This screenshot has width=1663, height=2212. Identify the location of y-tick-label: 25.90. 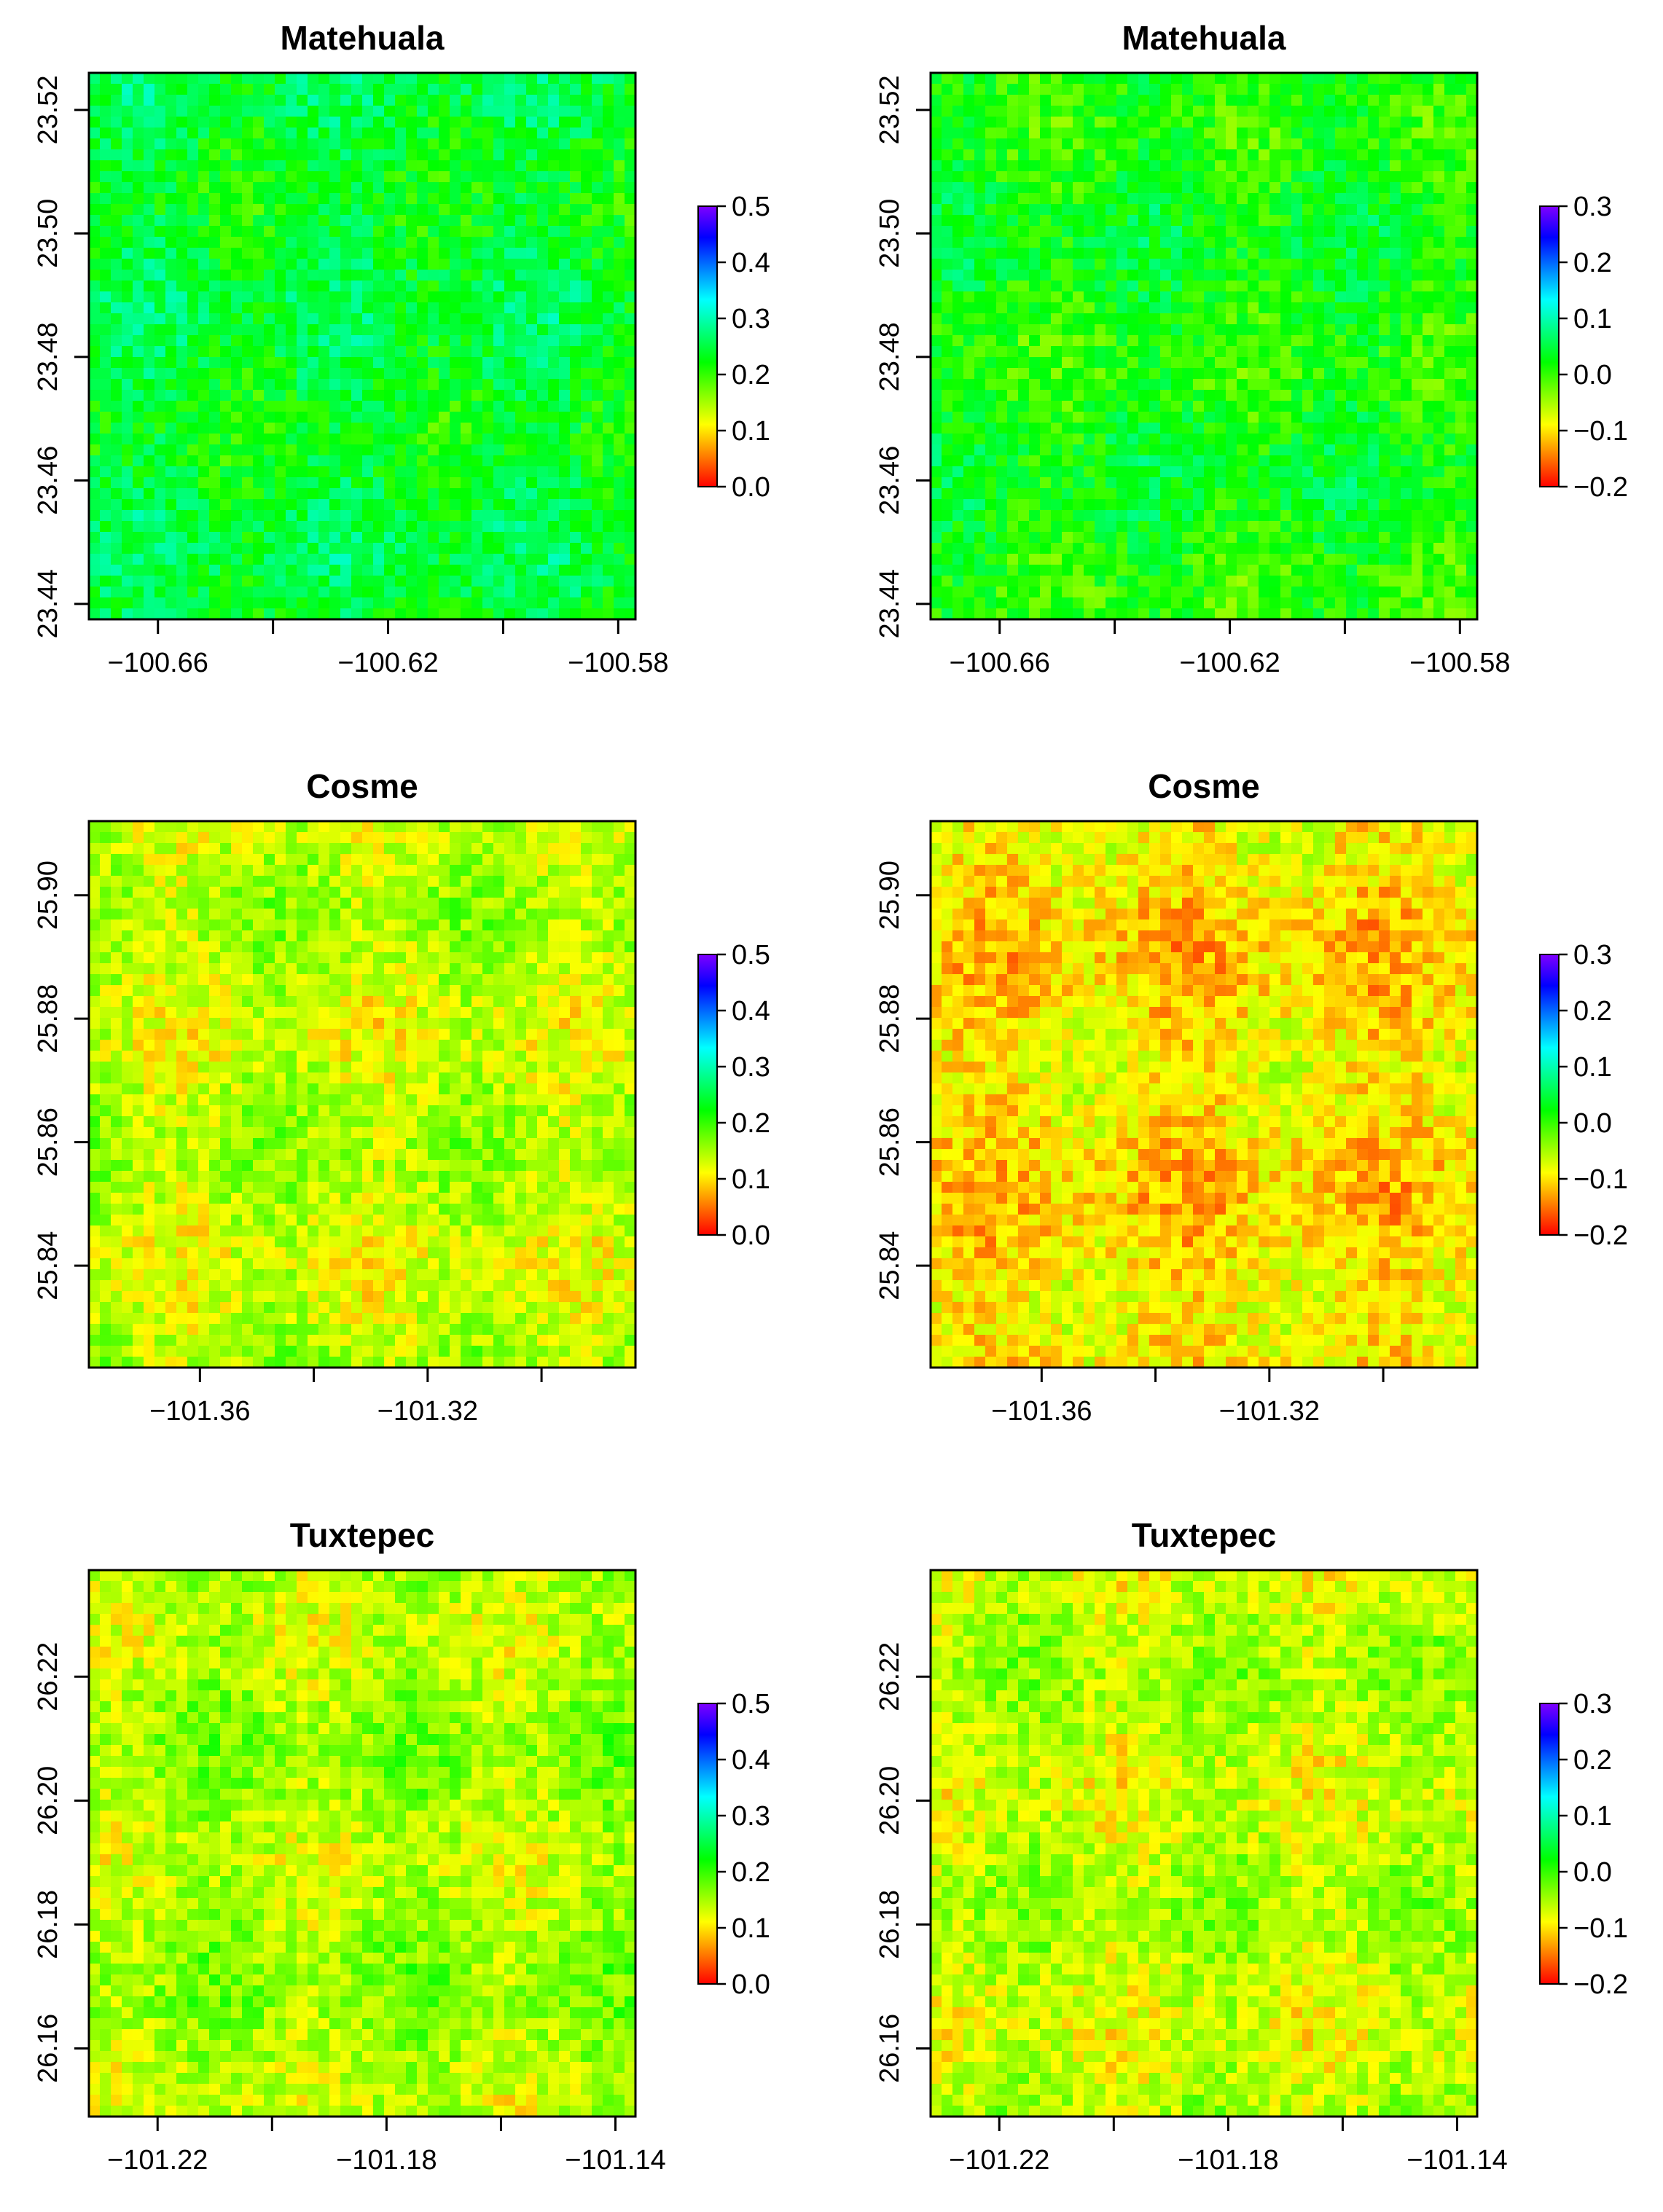
(48, 895).